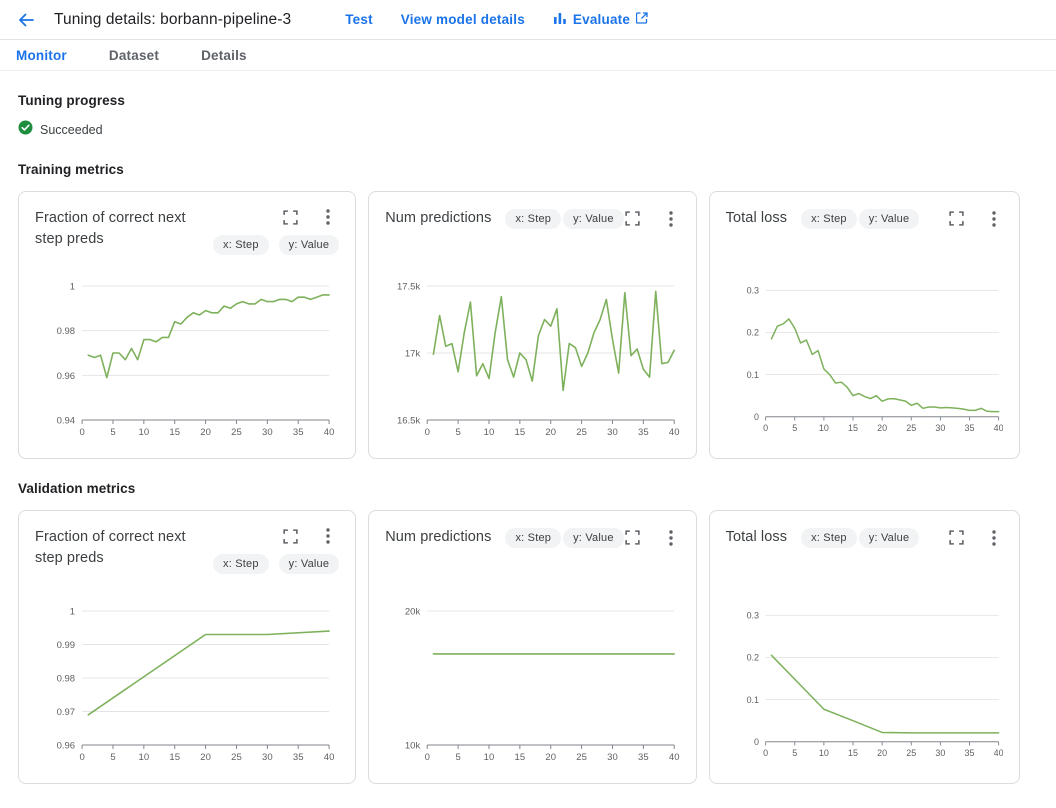  I want to click on evaluate-button: Evaluate, so click(600, 20).